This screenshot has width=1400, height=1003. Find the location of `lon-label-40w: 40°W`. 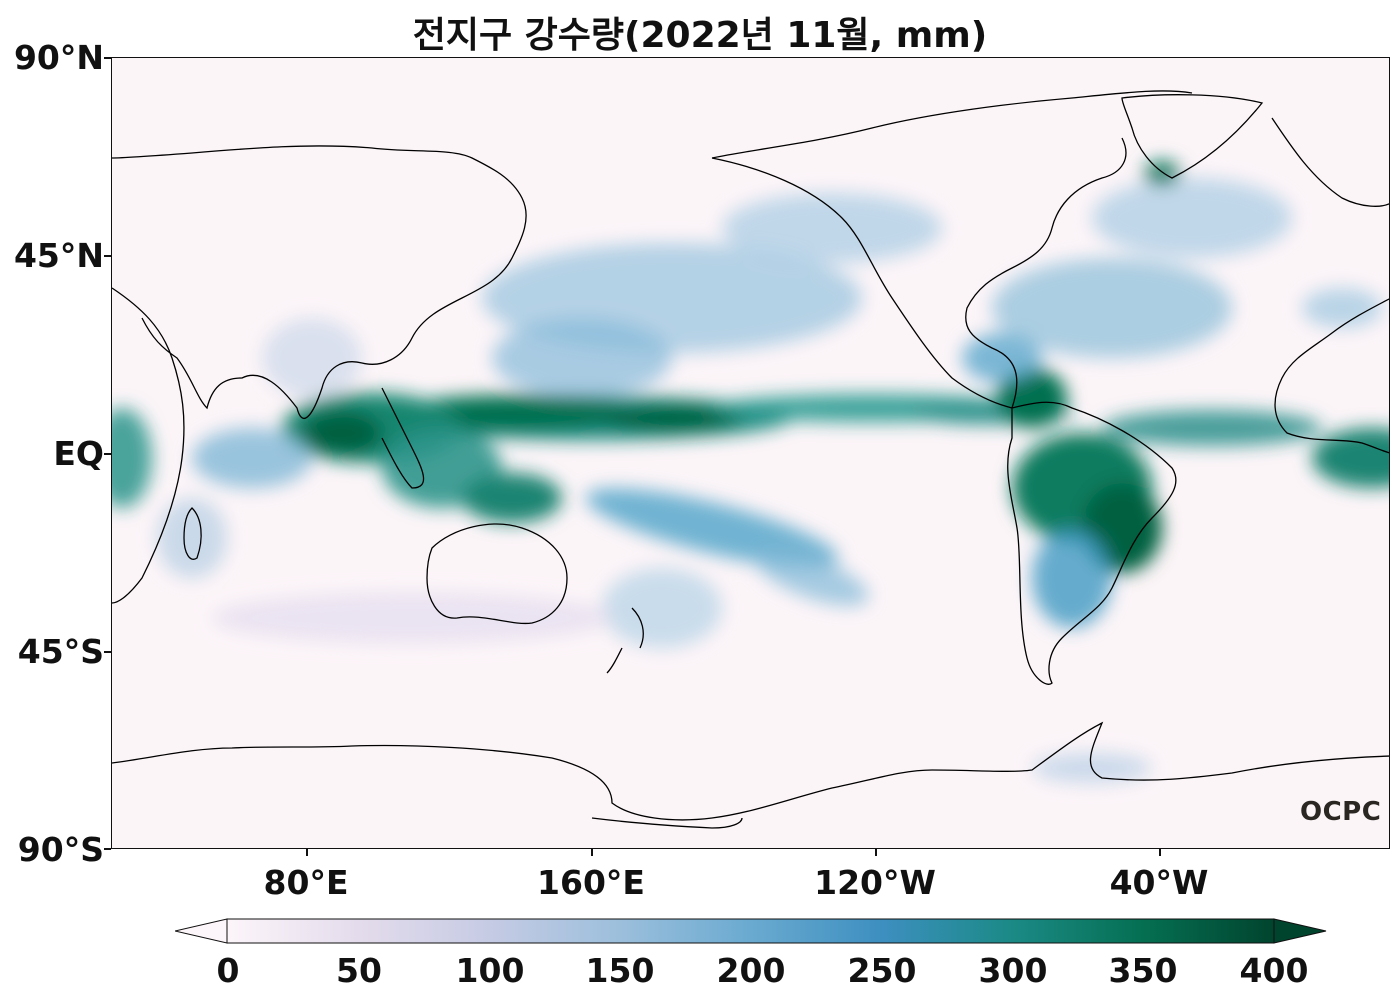

lon-label-40w: 40°W is located at coordinates (1159, 882).